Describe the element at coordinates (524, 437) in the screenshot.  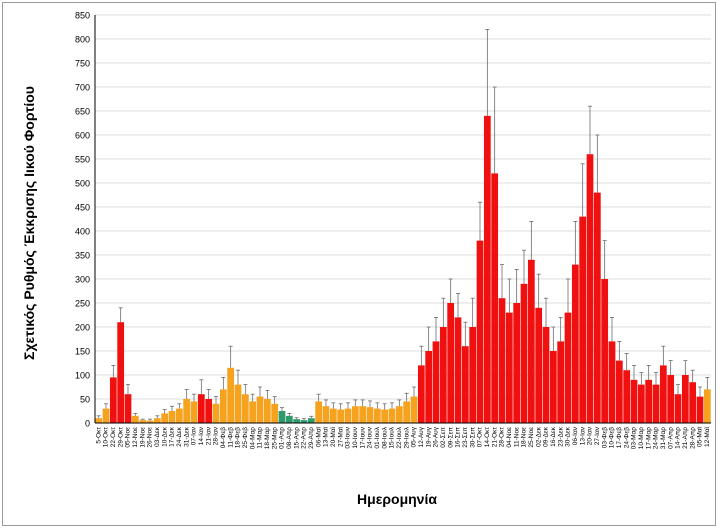
I see `x-tick-label: 18-Νοε` at that location.